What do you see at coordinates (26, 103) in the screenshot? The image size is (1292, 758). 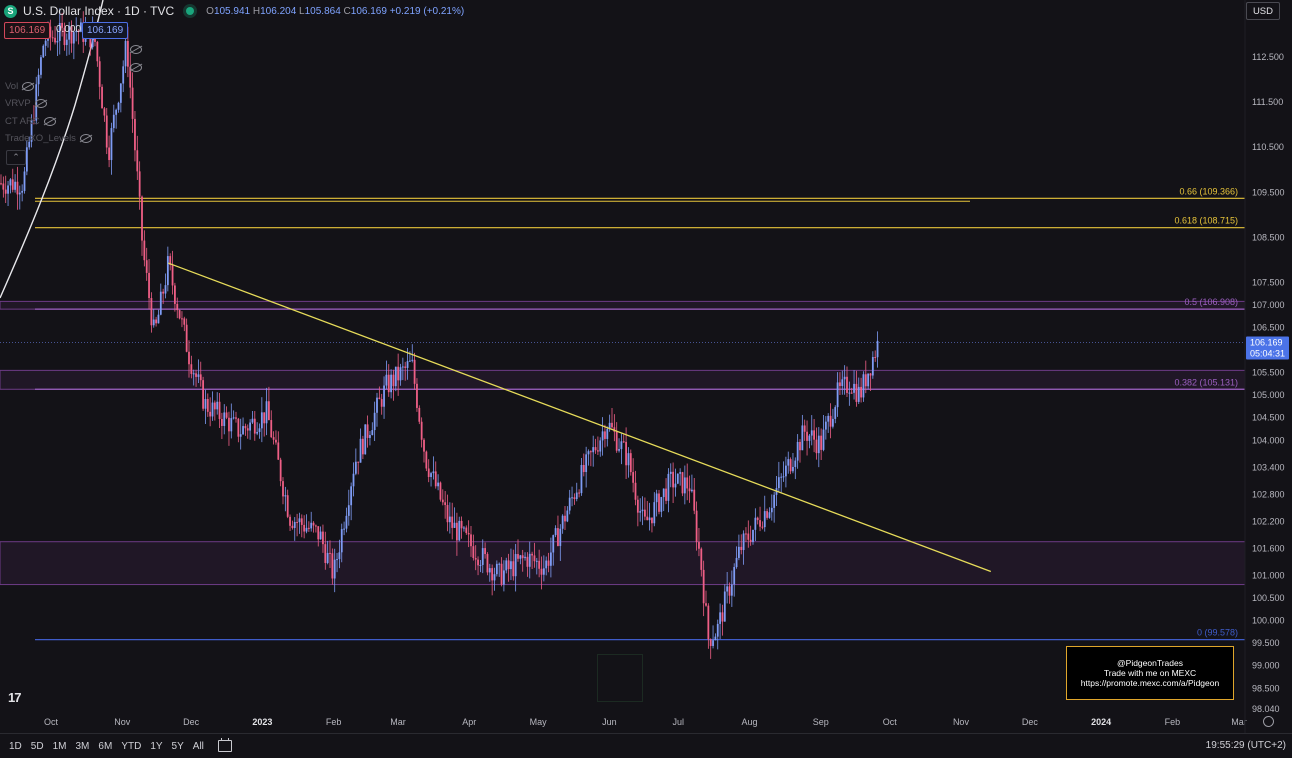 I see `indicator-vrvp: VRVP` at bounding box center [26, 103].